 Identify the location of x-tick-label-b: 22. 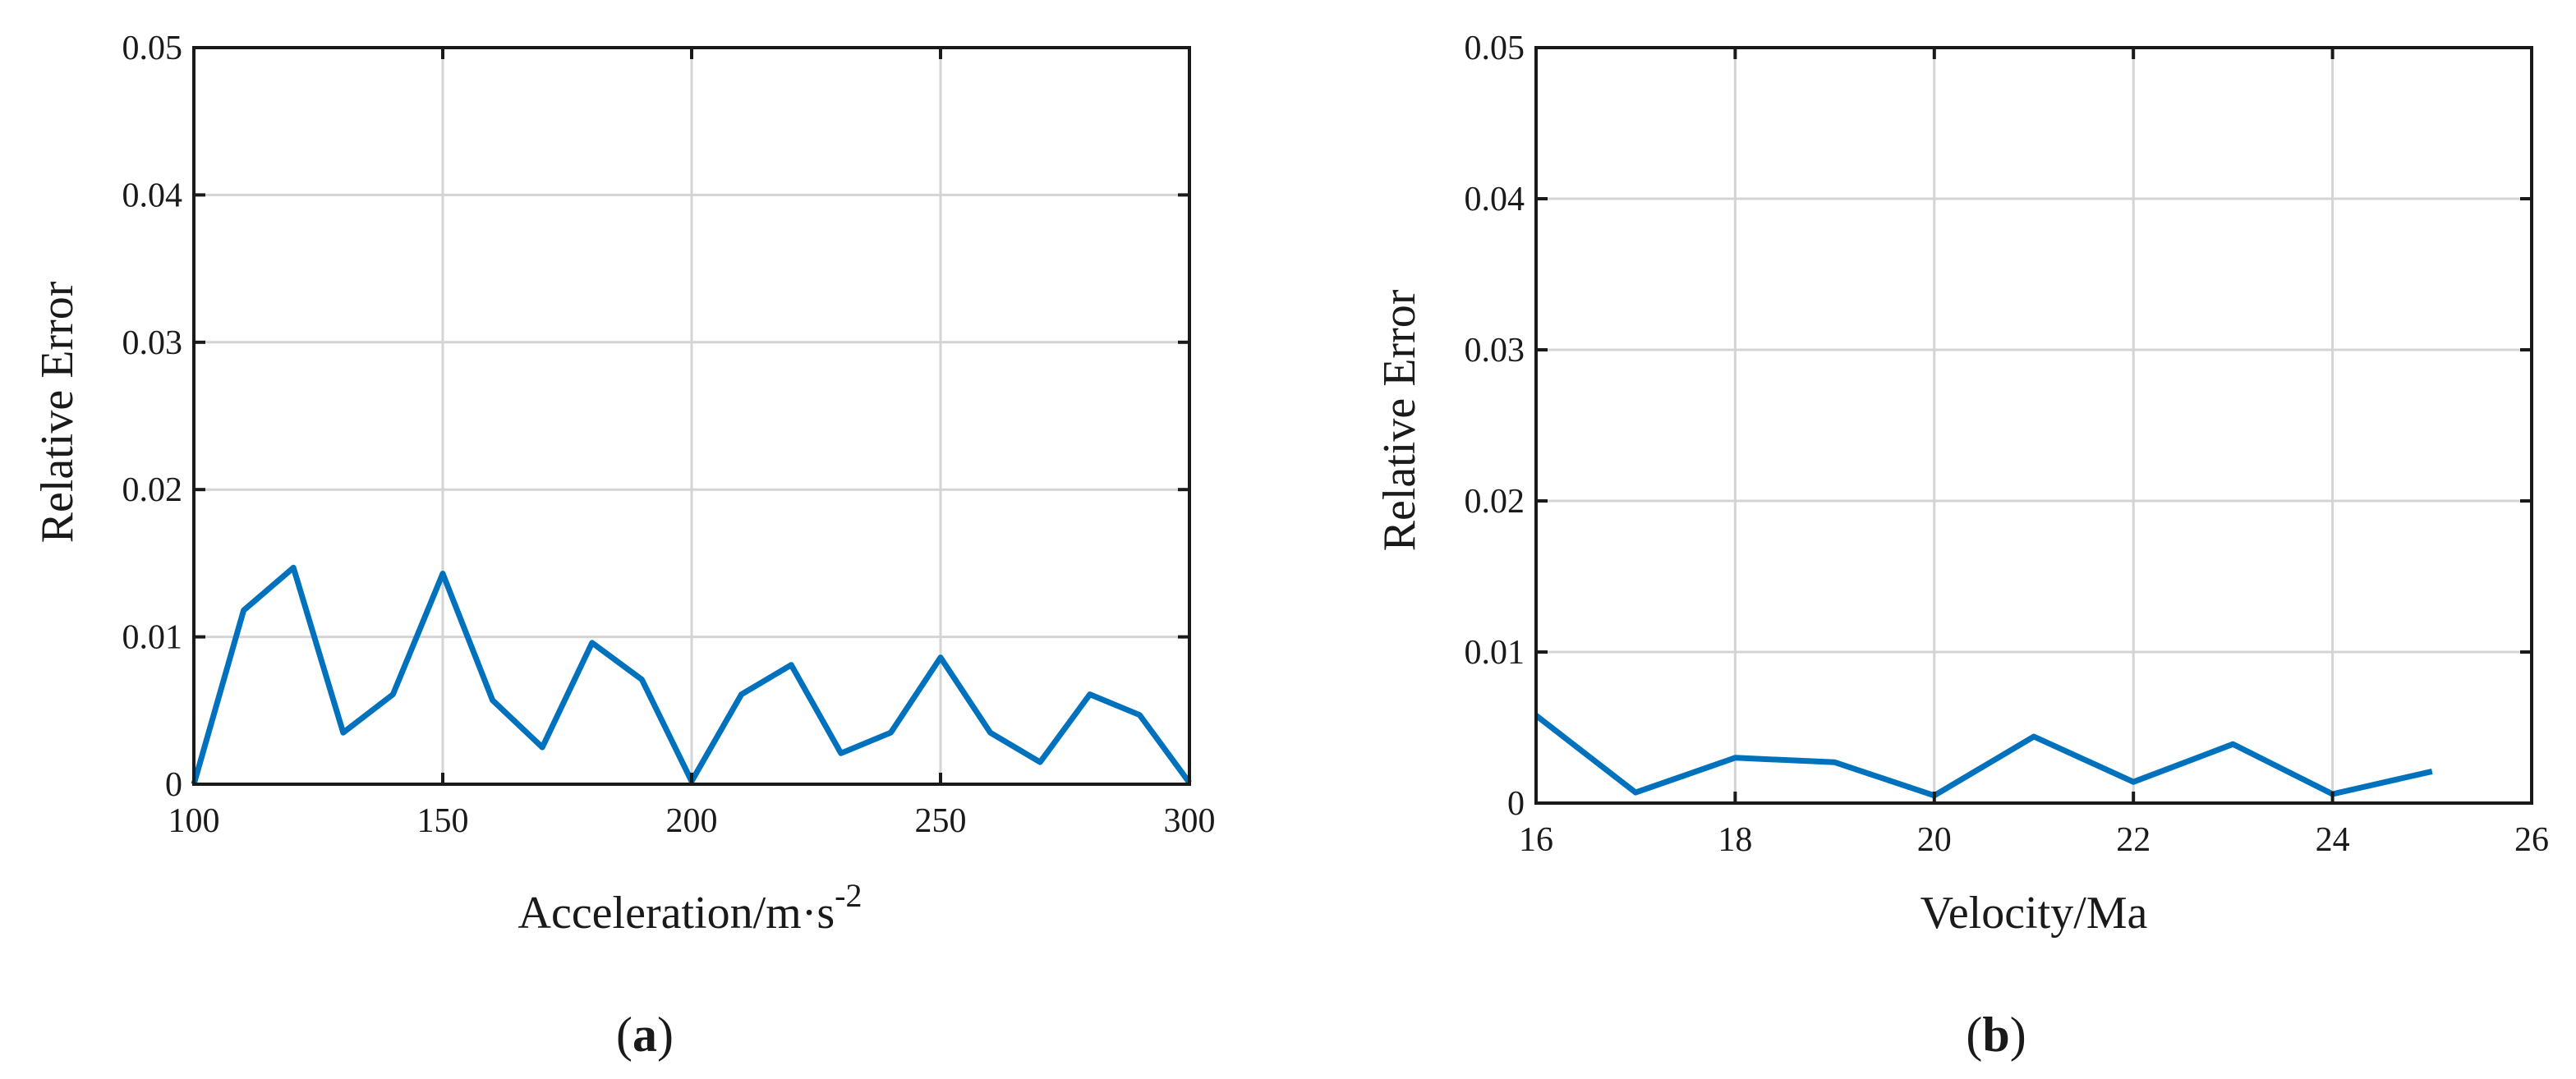
(2133, 840).